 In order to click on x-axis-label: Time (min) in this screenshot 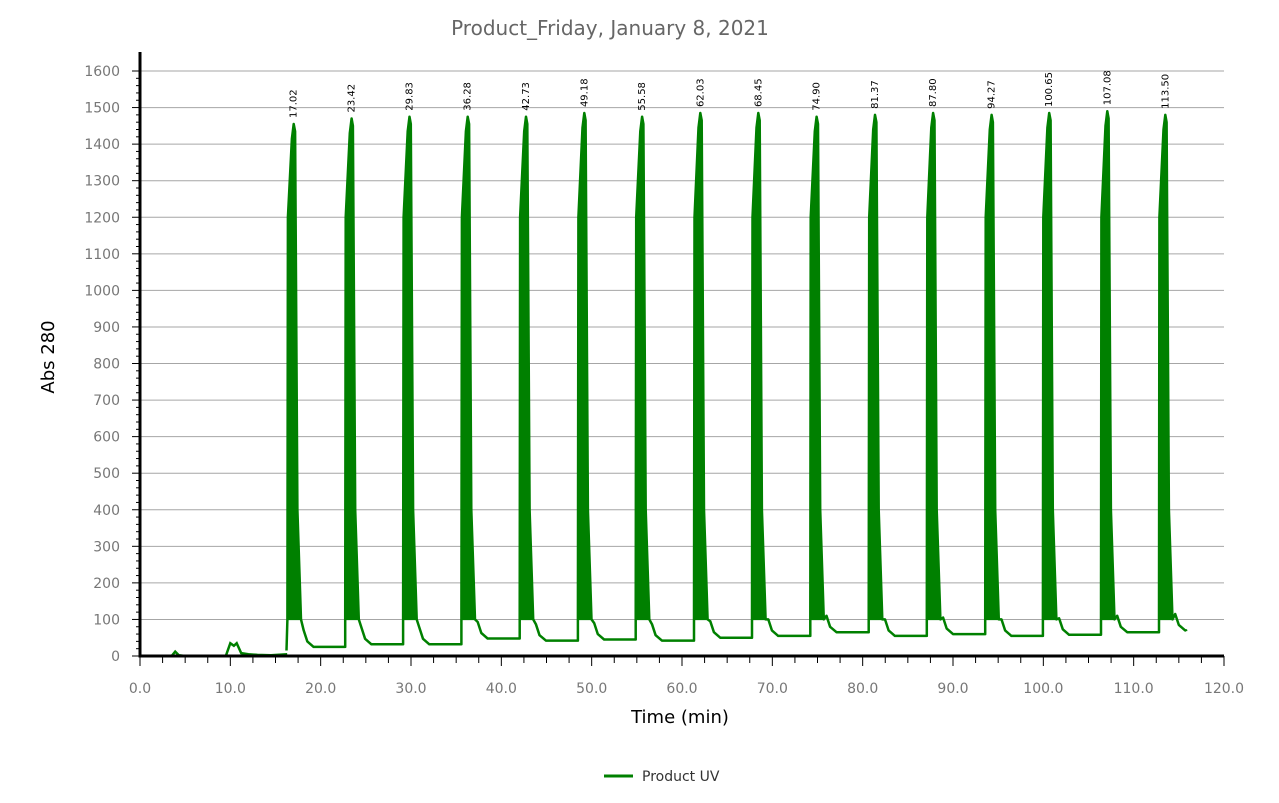, I will do `click(679, 717)`.